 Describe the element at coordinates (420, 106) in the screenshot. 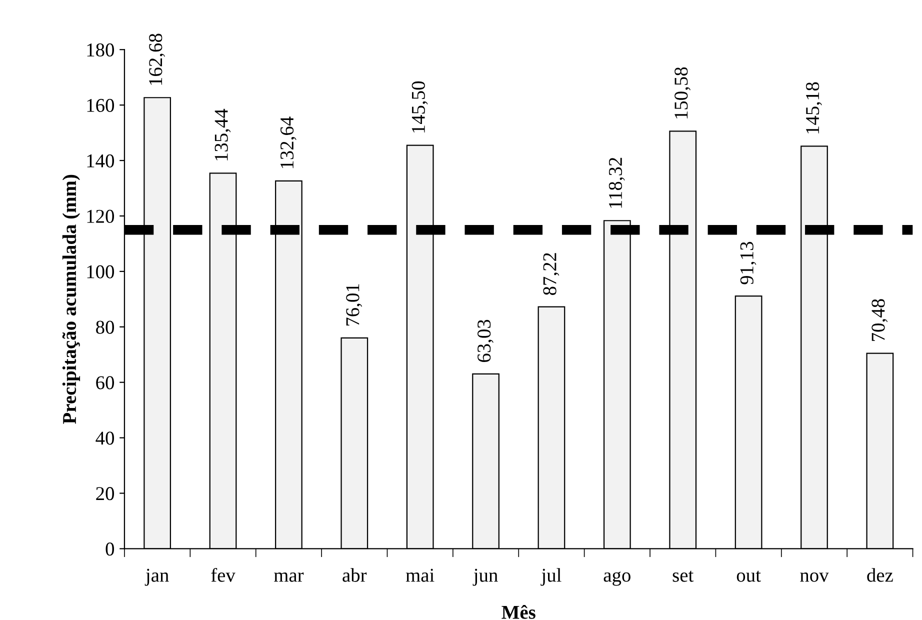

I see `data-label: 145,50` at that location.